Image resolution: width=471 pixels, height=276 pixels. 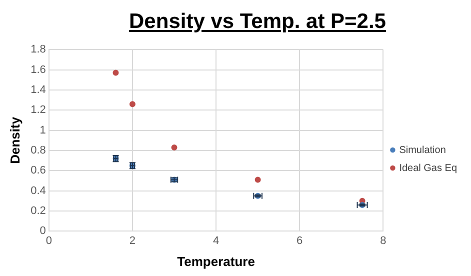 What do you see at coordinates (38, 50) in the screenshot?
I see `y-tick-label: 1.8` at bounding box center [38, 50].